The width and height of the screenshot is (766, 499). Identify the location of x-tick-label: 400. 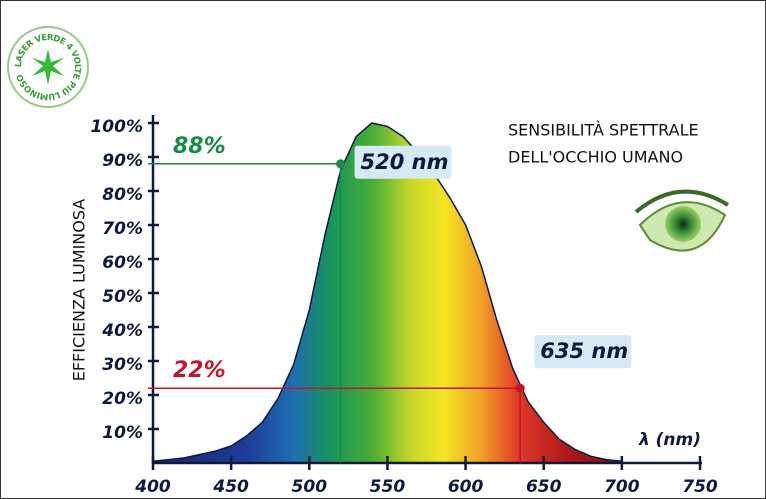
(152, 487).